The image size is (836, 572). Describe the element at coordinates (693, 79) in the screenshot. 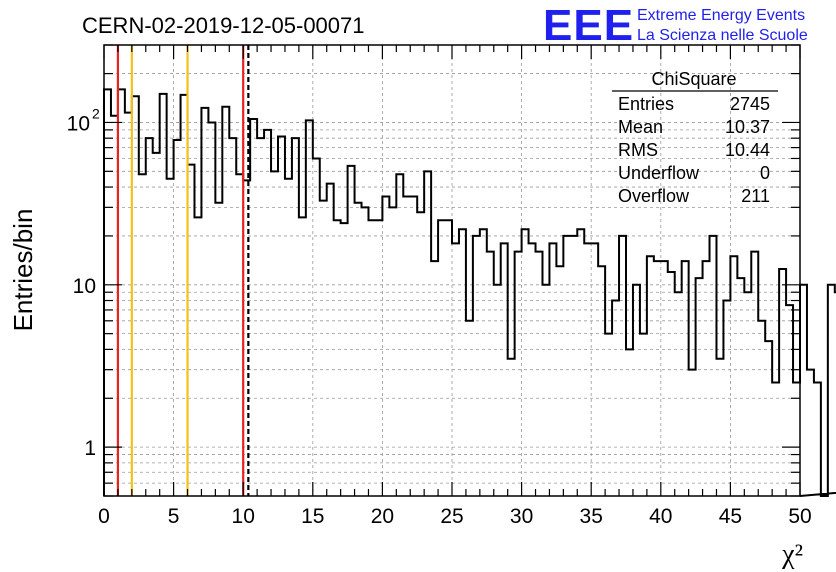

I see `stats-title: ChiSquare` at that location.